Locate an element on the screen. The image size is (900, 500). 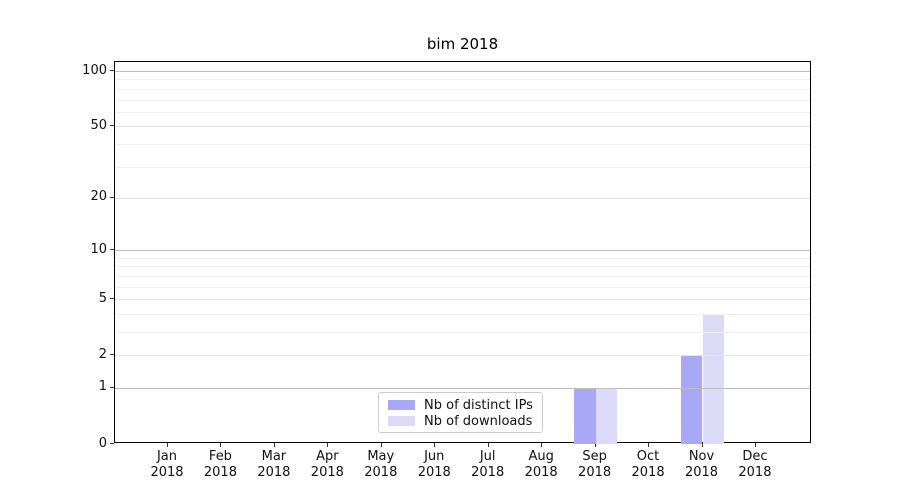
y-tick-label-50: 50 is located at coordinates (98, 125).